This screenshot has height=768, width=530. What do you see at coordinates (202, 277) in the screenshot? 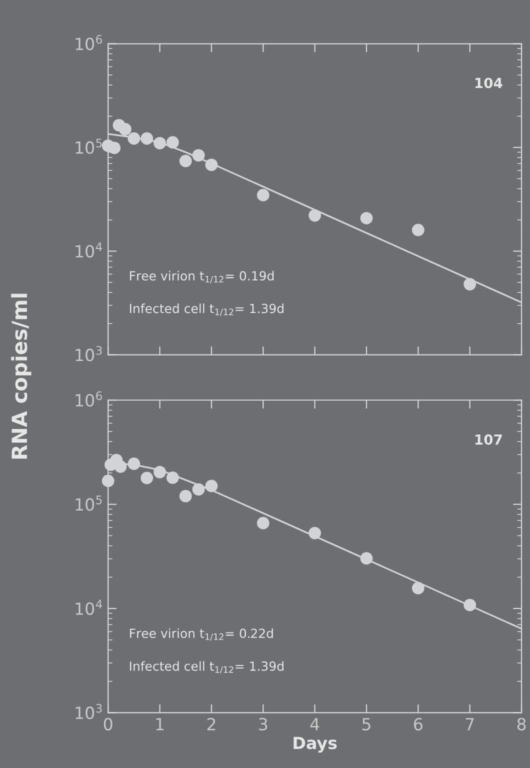
I see `annotation: Free virion t$_{1/12}$= 0.19d` at bounding box center [202, 277].